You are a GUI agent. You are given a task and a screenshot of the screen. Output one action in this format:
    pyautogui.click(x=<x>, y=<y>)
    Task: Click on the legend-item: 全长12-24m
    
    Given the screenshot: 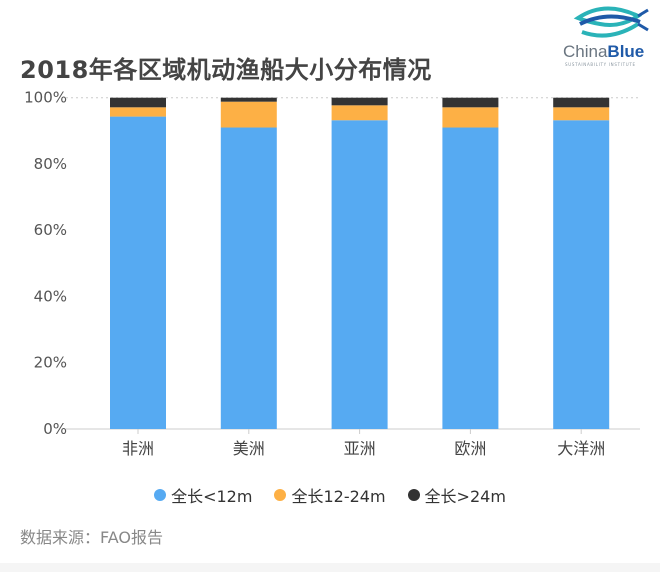 What is the action you would take?
    pyautogui.click(x=330, y=495)
    